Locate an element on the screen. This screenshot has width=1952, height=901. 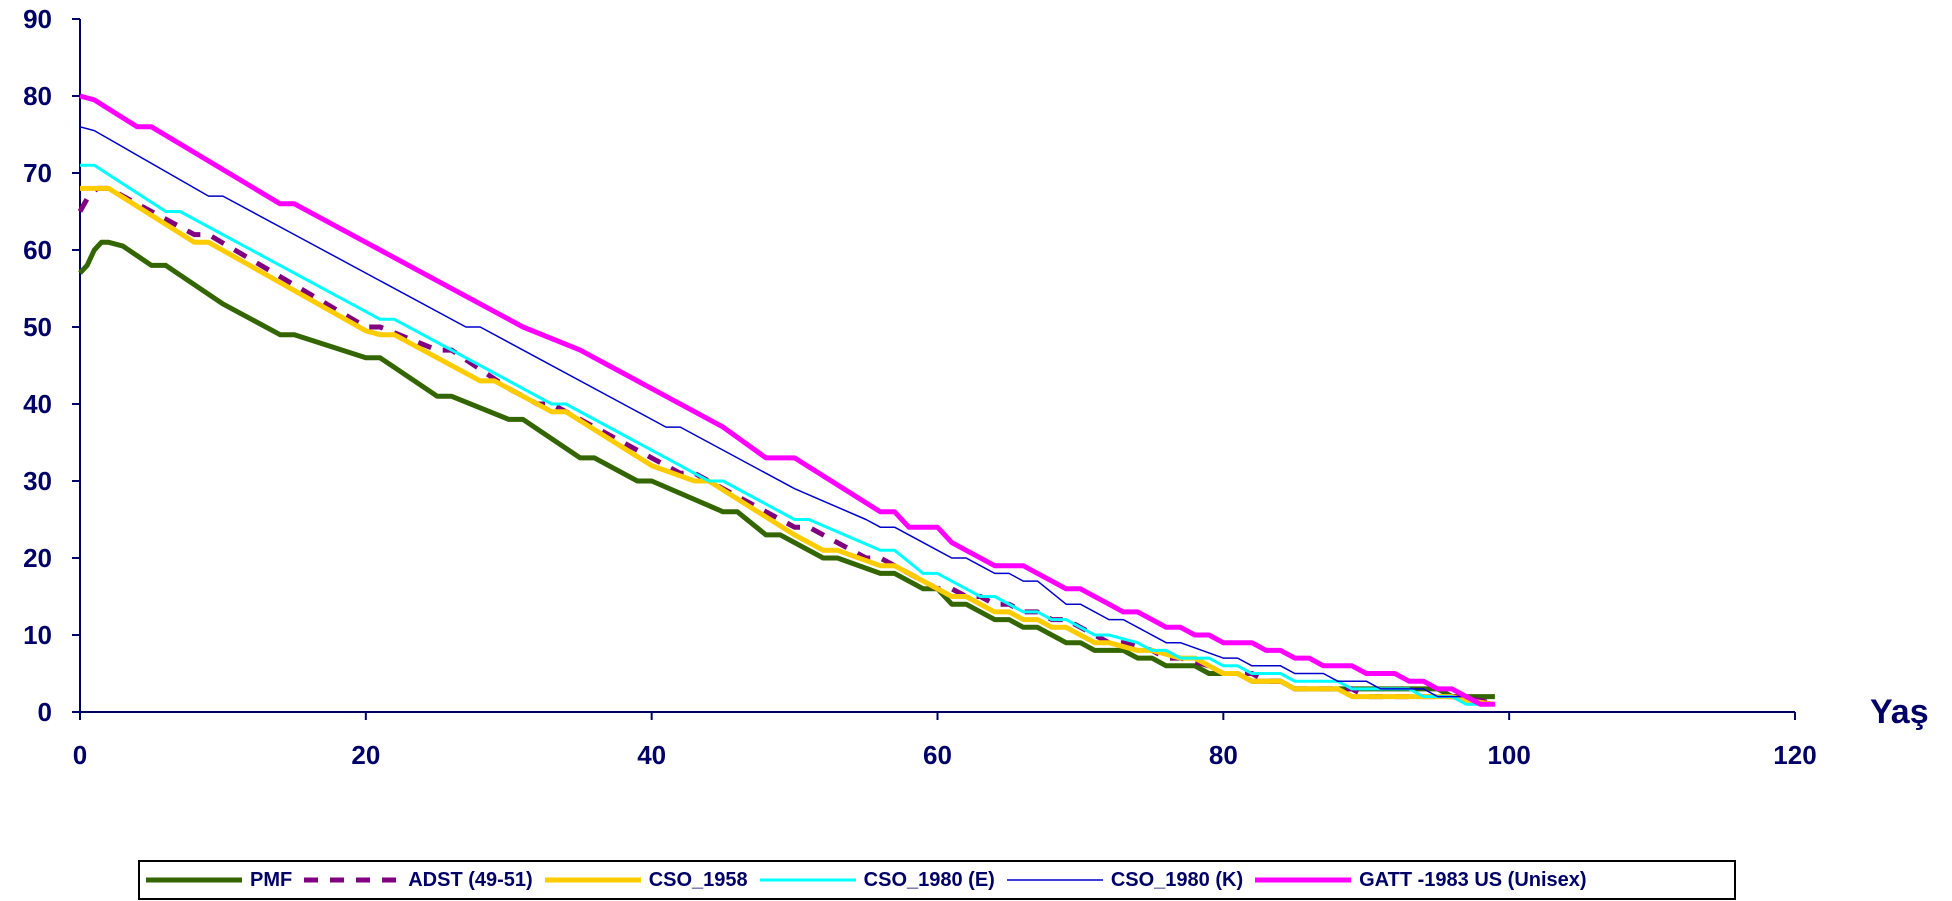
x-tick-label: 40 is located at coordinates (651, 755).